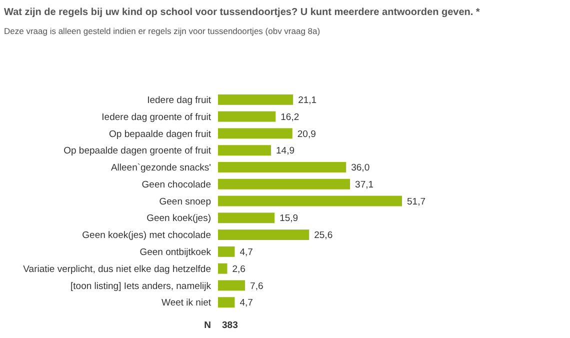 The height and width of the screenshot is (338, 570). I want to click on data-label: 36,0, so click(360, 168).